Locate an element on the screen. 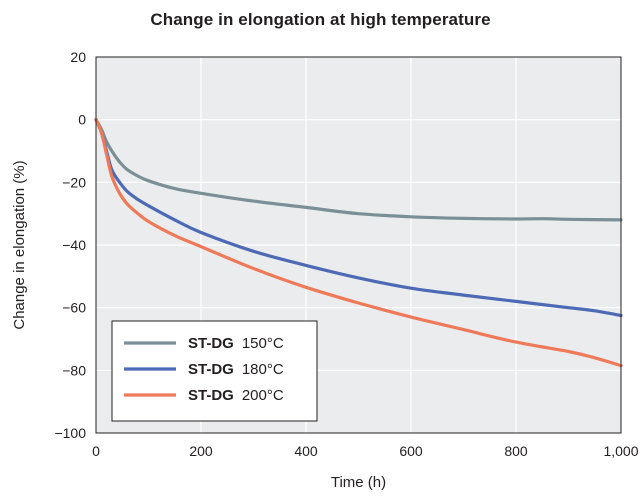 This screenshot has height=502, width=641. x-tick-label: 0 is located at coordinates (96, 451).